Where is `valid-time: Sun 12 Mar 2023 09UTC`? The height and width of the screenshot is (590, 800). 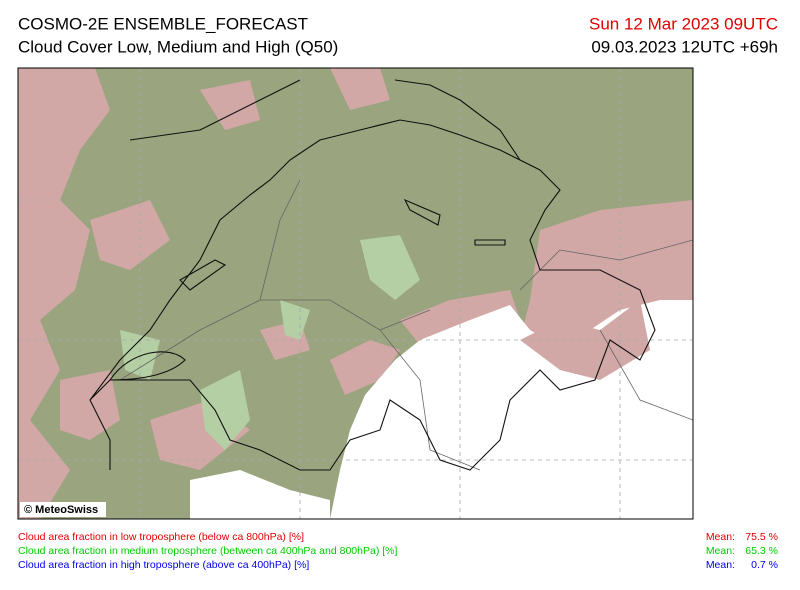 valid-time: Sun 12 Mar 2023 09UTC is located at coordinates (683, 23).